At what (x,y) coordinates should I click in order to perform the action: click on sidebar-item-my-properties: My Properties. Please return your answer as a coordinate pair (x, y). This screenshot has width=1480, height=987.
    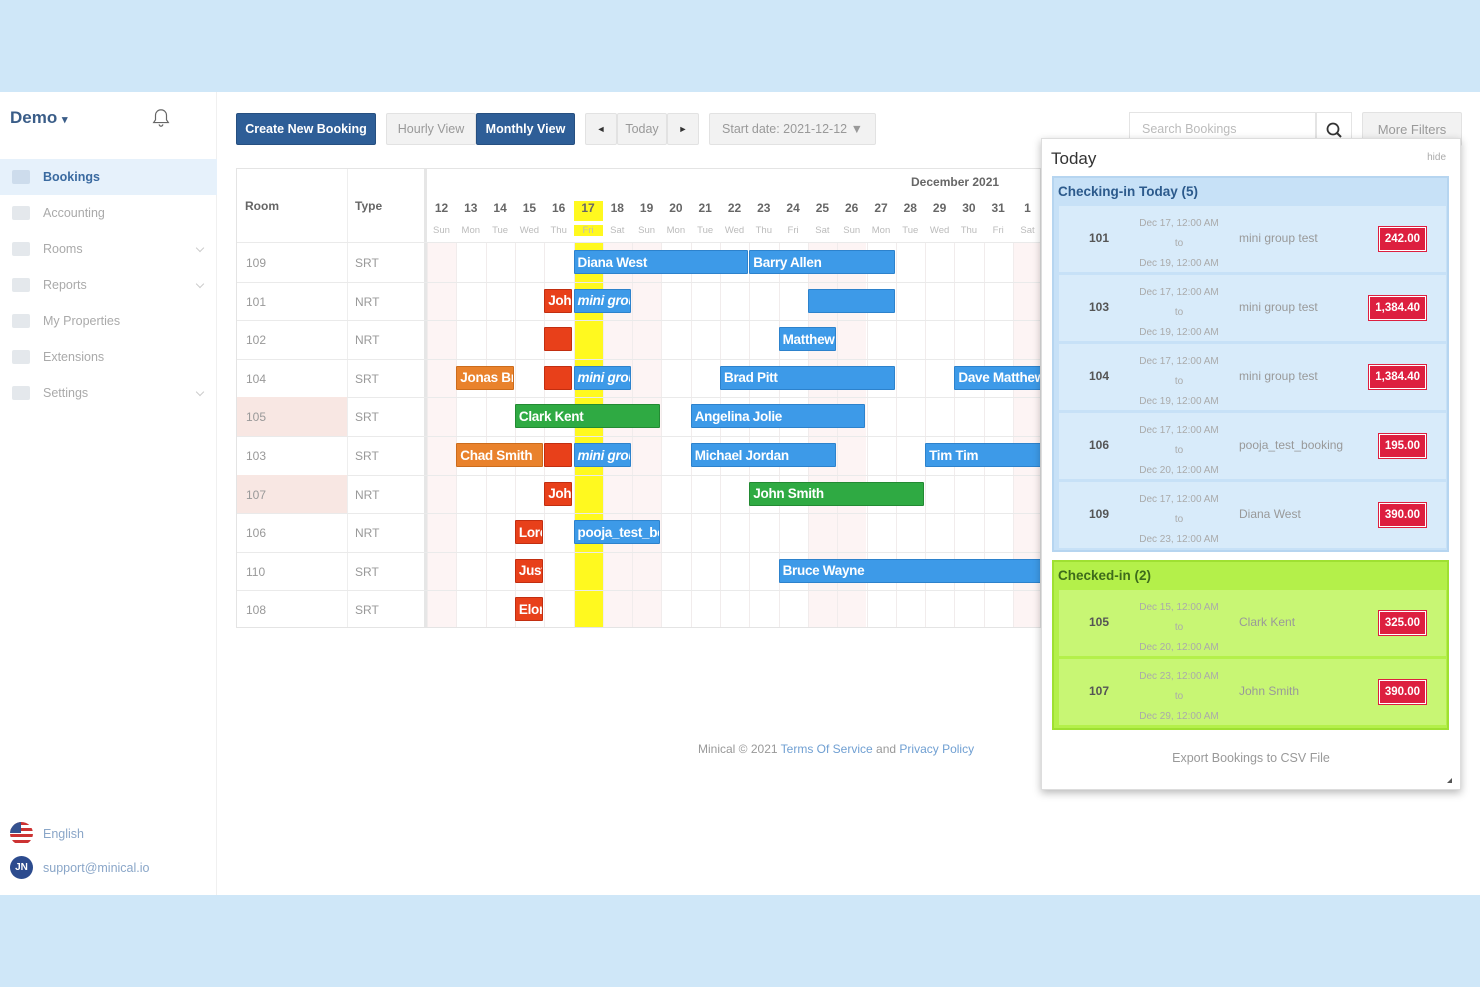
    Looking at the image, I should click on (108, 321).